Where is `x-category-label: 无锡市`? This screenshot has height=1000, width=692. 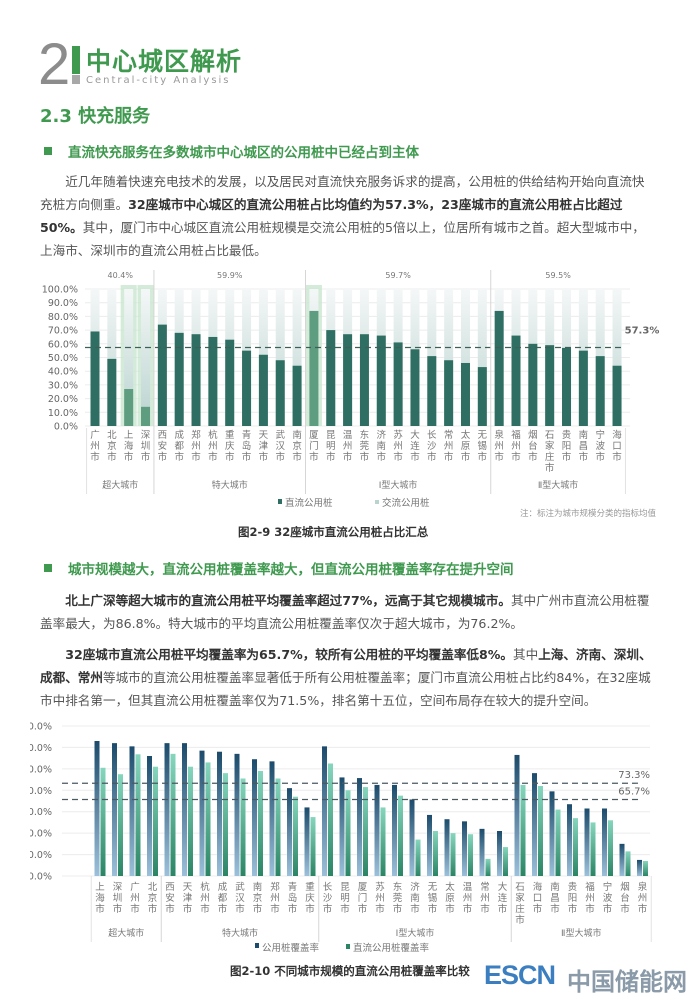
x-category-label: 无锡市 is located at coordinates (483, 446).